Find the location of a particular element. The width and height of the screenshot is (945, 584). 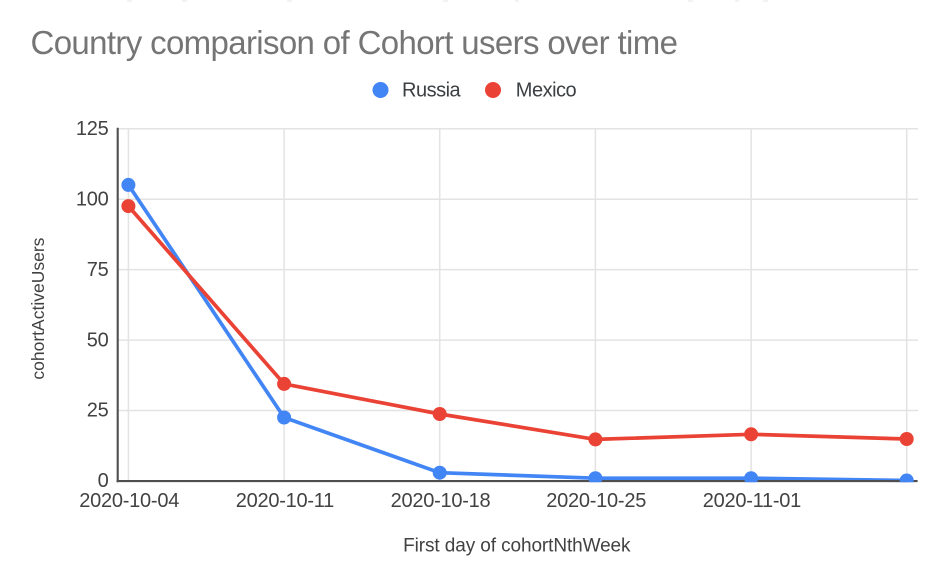

svg-text: Mexico is located at coordinates (546, 91).